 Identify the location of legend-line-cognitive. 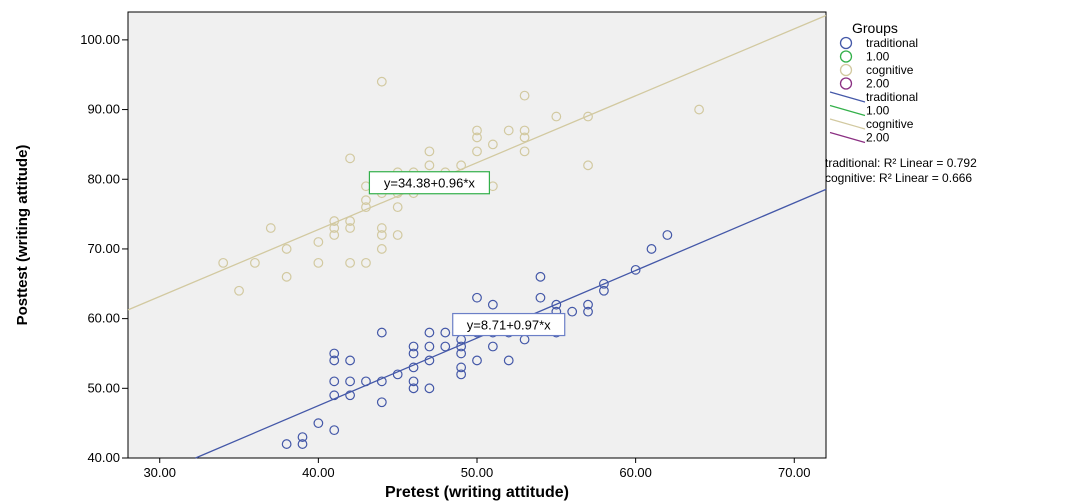
(847, 124).